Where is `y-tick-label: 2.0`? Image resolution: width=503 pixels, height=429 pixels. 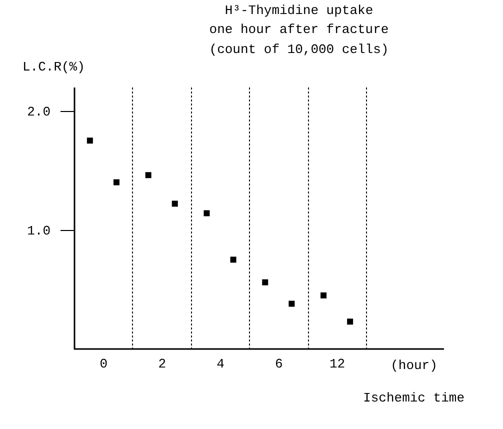 y-tick-label: 2.0 is located at coordinates (38, 112).